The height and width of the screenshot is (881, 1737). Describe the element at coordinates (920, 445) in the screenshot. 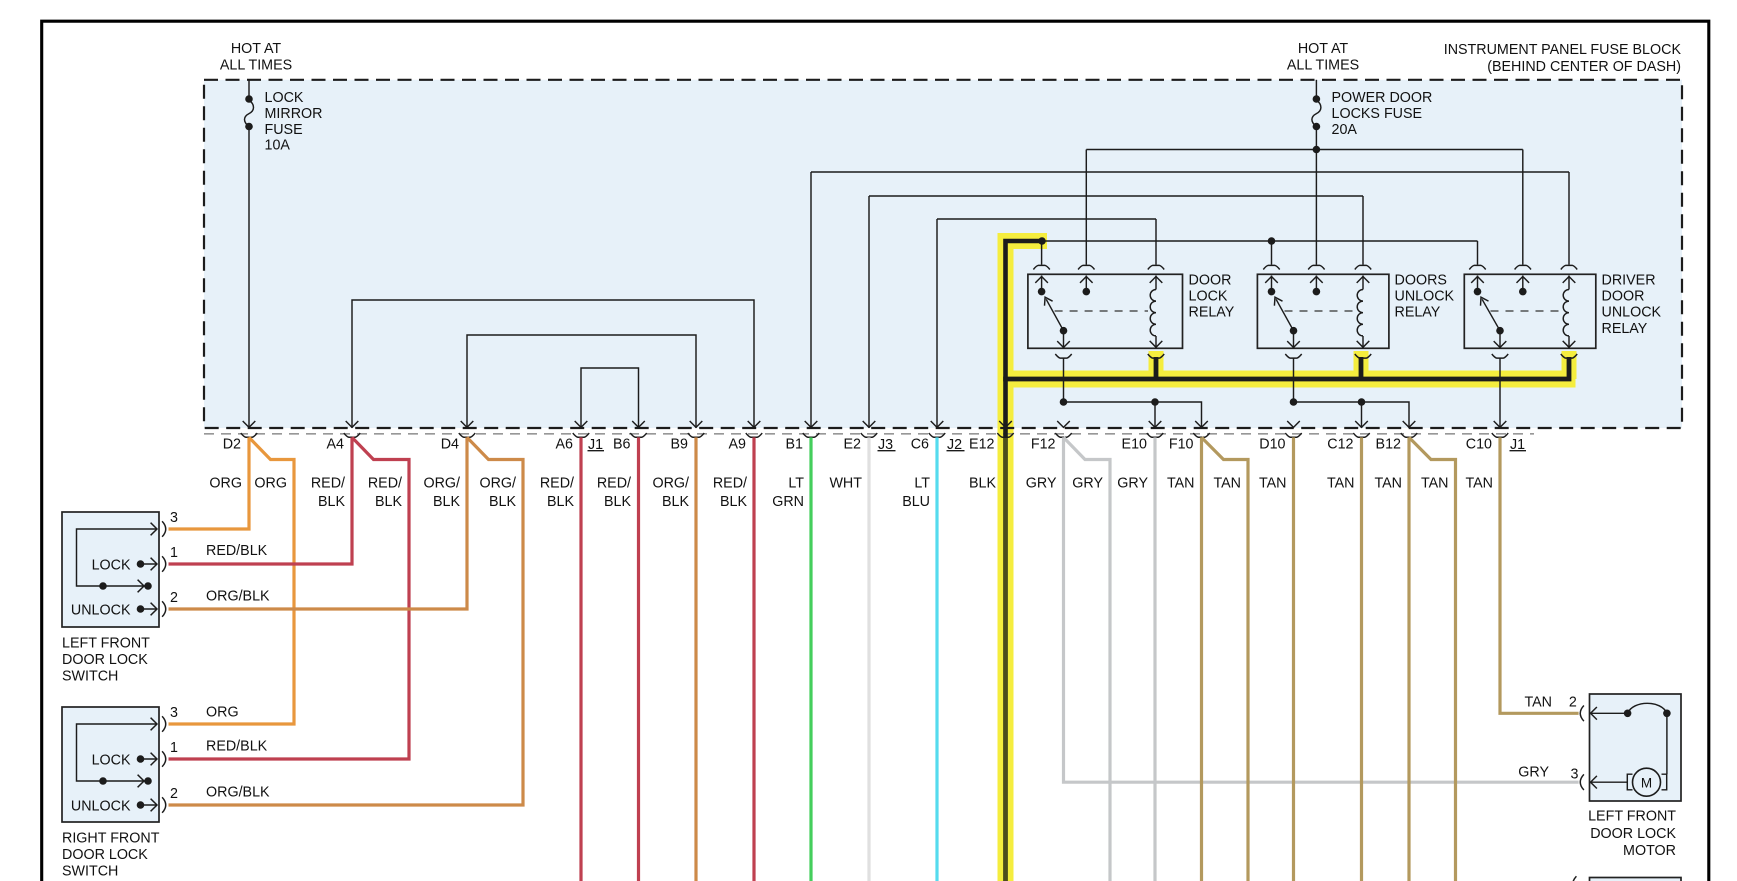

I see `svg-text: C6` at that location.